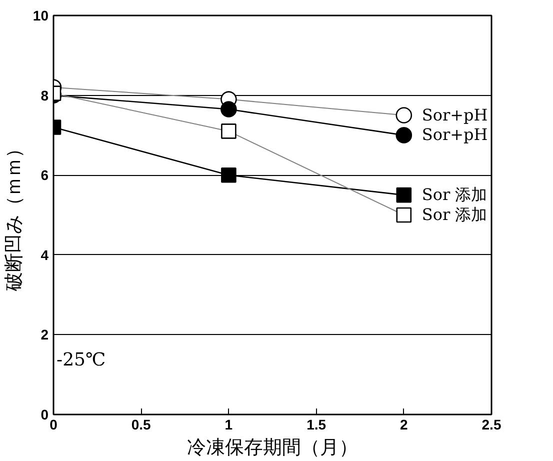 The width and height of the screenshot is (553, 461). Describe the element at coordinates (44, 414) in the screenshot. I see `y-tick-label: 0` at that location.